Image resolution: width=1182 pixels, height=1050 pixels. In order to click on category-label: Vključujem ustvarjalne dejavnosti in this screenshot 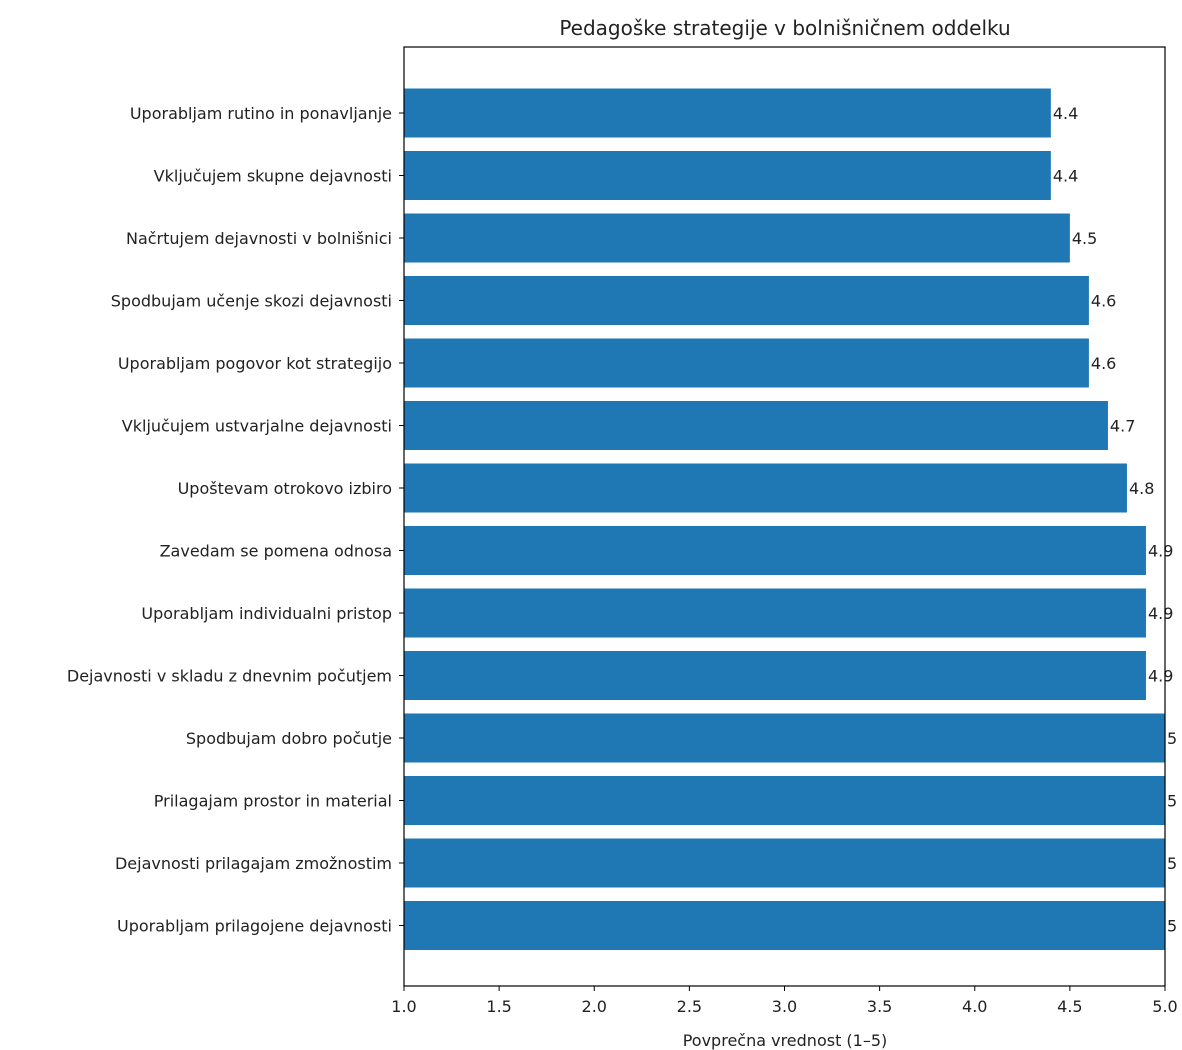, I will do `click(257, 426)`.